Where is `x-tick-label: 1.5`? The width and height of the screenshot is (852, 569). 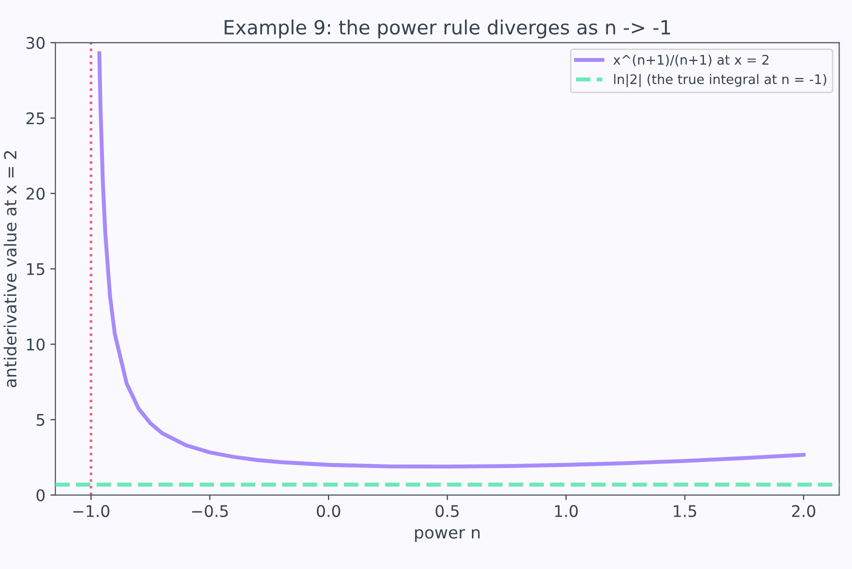
x-tick-label: 1.5 is located at coordinates (685, 511).